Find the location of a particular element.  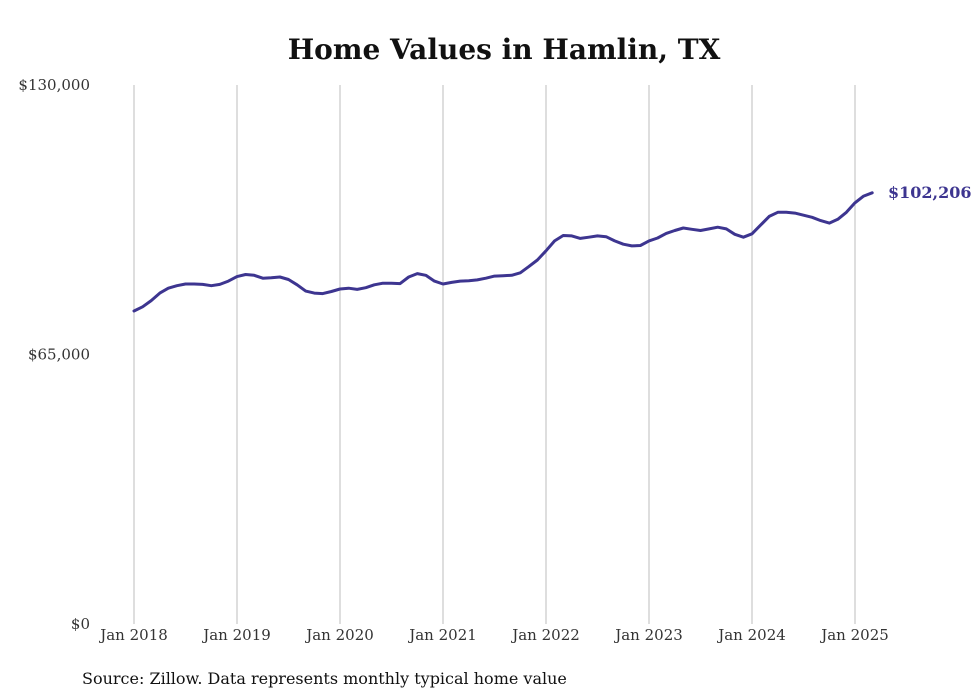

x-tick-label: Jan 2023 is located at coordinates (648, 635).